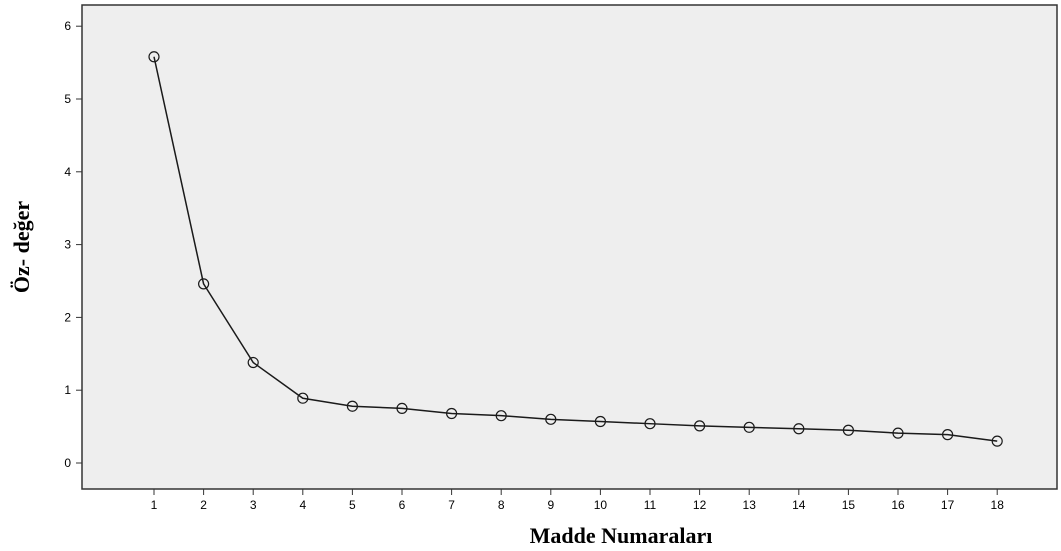  I want to click on x-tick-label: 13, so click(750, 505).